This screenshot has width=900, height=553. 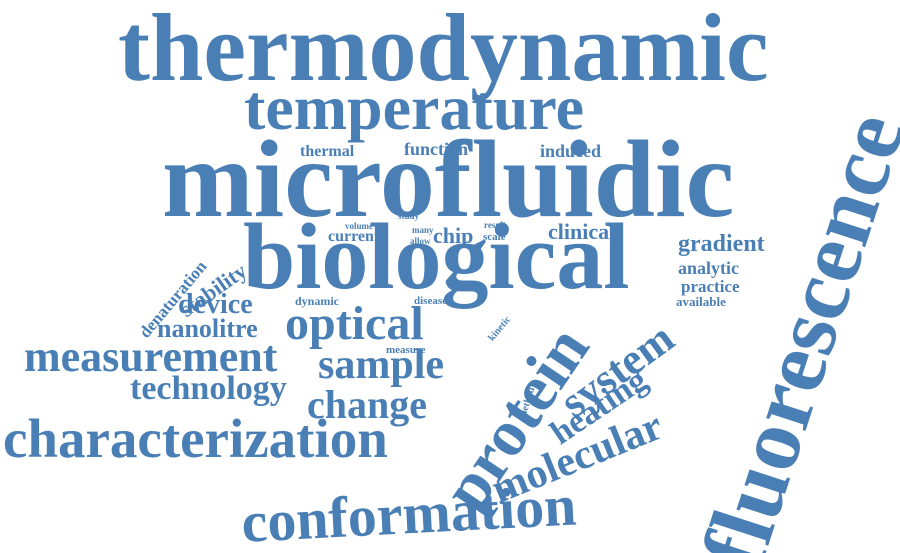 I want to click on word-characterization: characterization, so click(x=195, y=438).